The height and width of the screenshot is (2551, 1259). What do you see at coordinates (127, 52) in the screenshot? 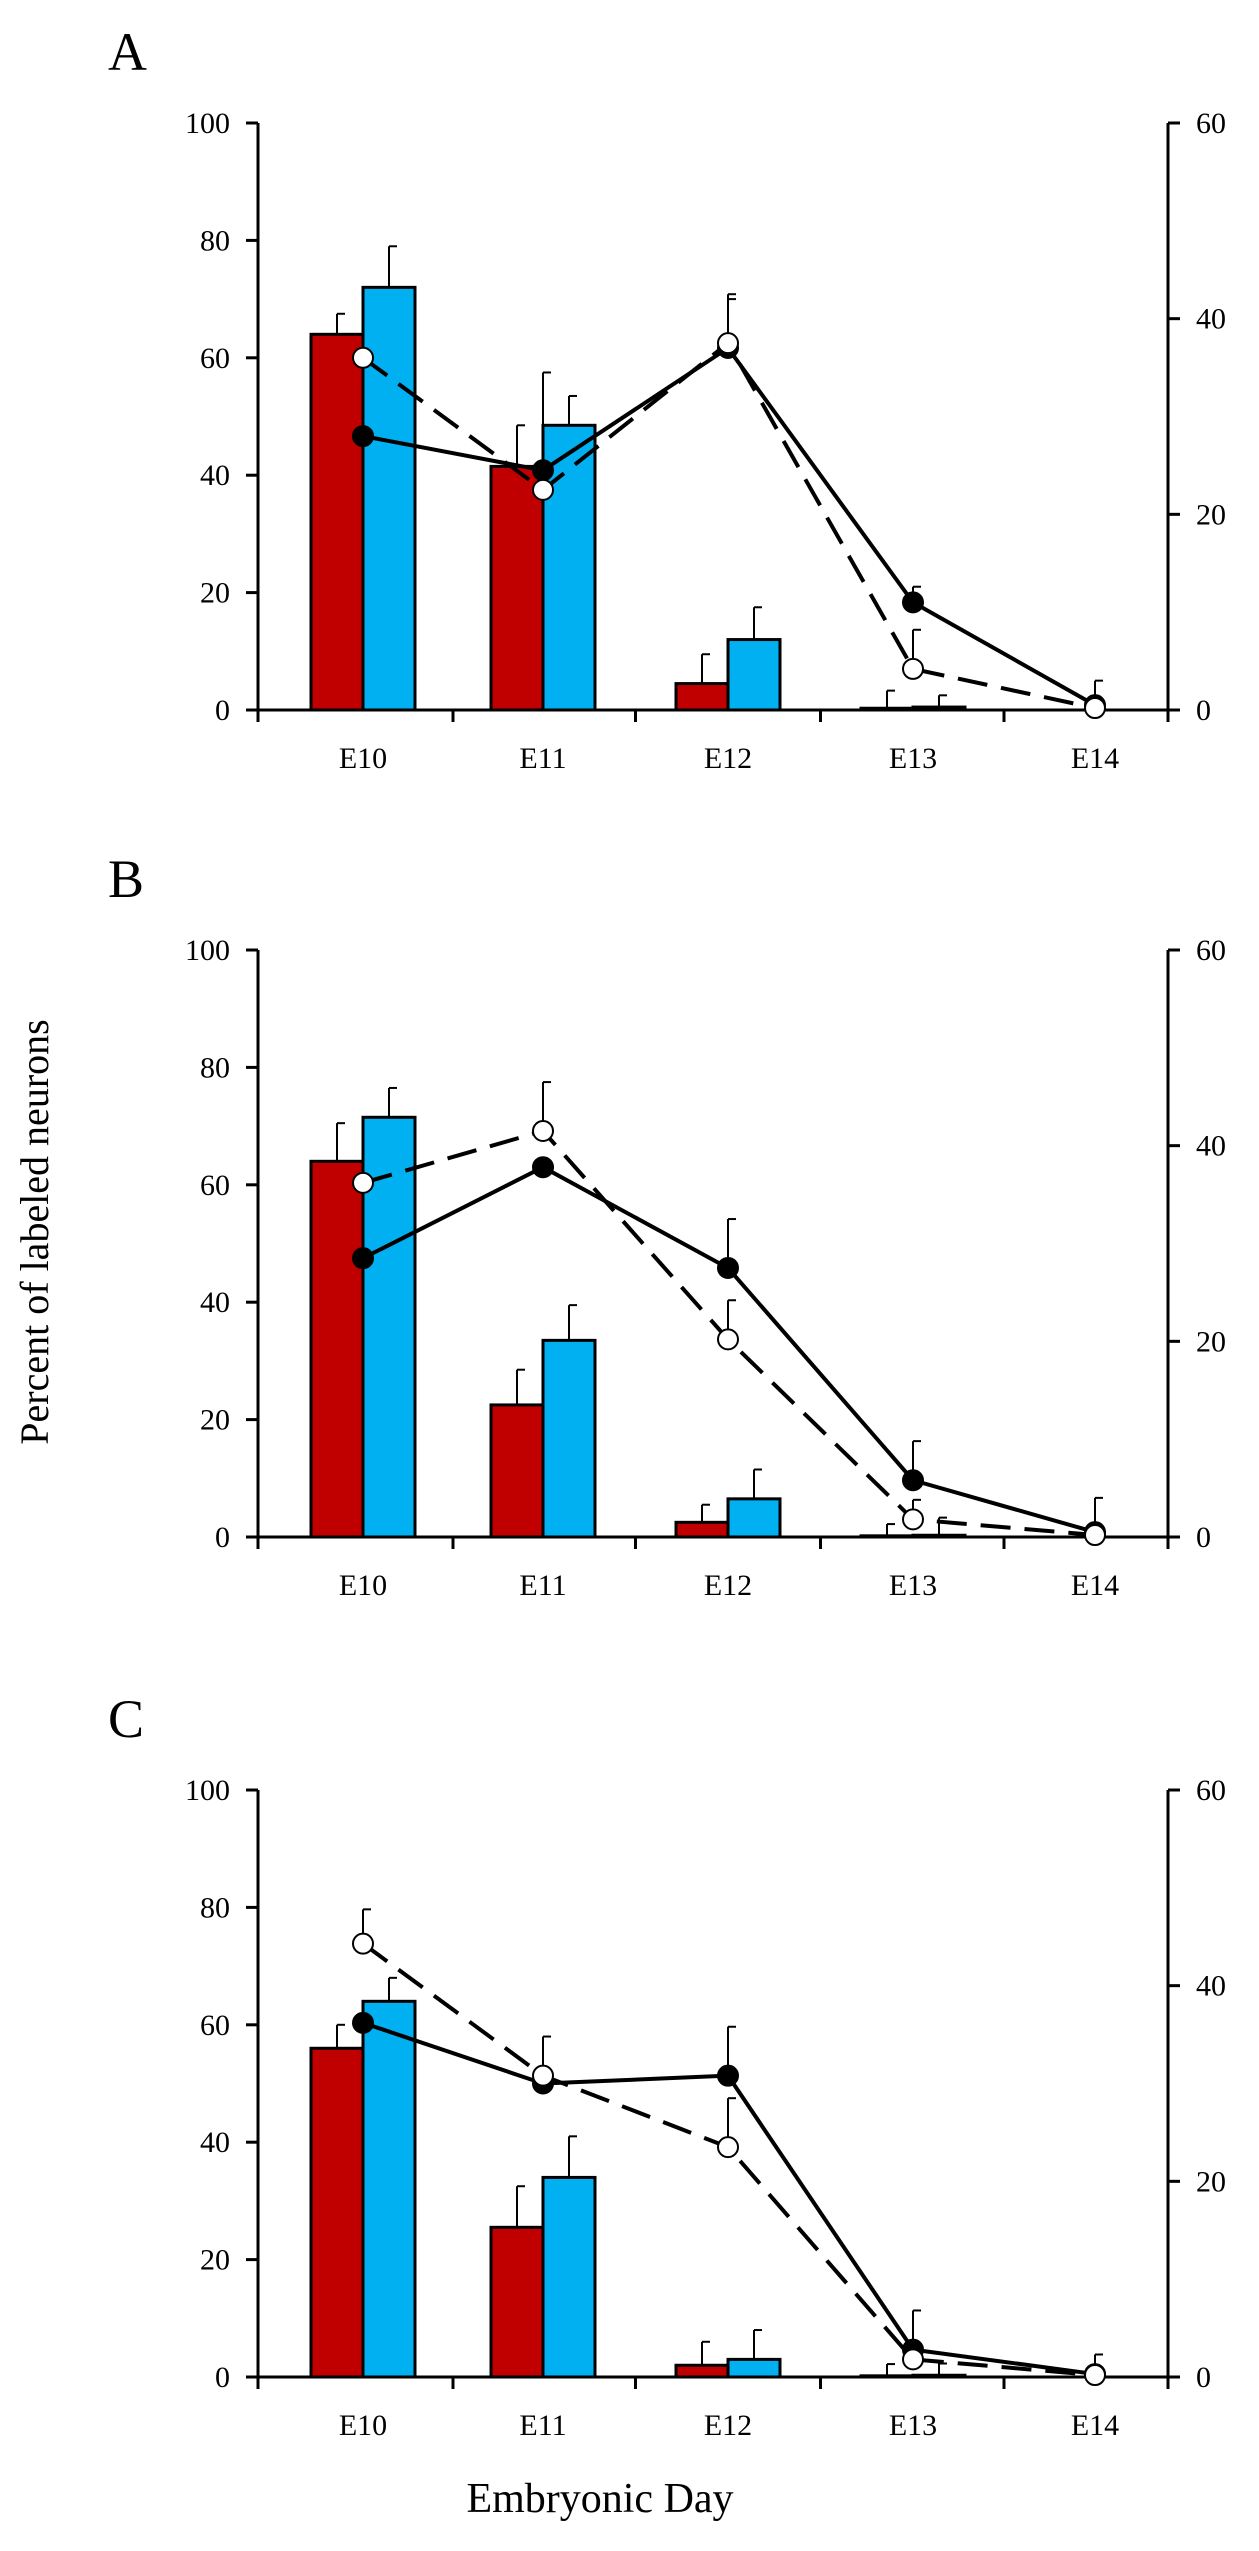
I see `panel-label: A` at bounding box center [127, 52].